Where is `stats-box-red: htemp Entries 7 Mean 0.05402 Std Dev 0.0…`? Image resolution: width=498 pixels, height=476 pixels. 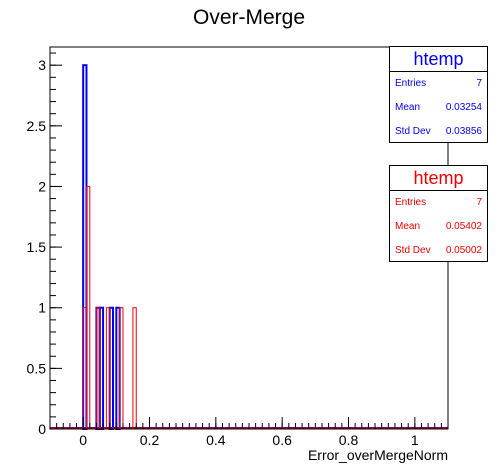 stats-box-red: htemp Entries 7 Mean 0.05402 Std Dev 0.0… is located at coordinates (438, 213).